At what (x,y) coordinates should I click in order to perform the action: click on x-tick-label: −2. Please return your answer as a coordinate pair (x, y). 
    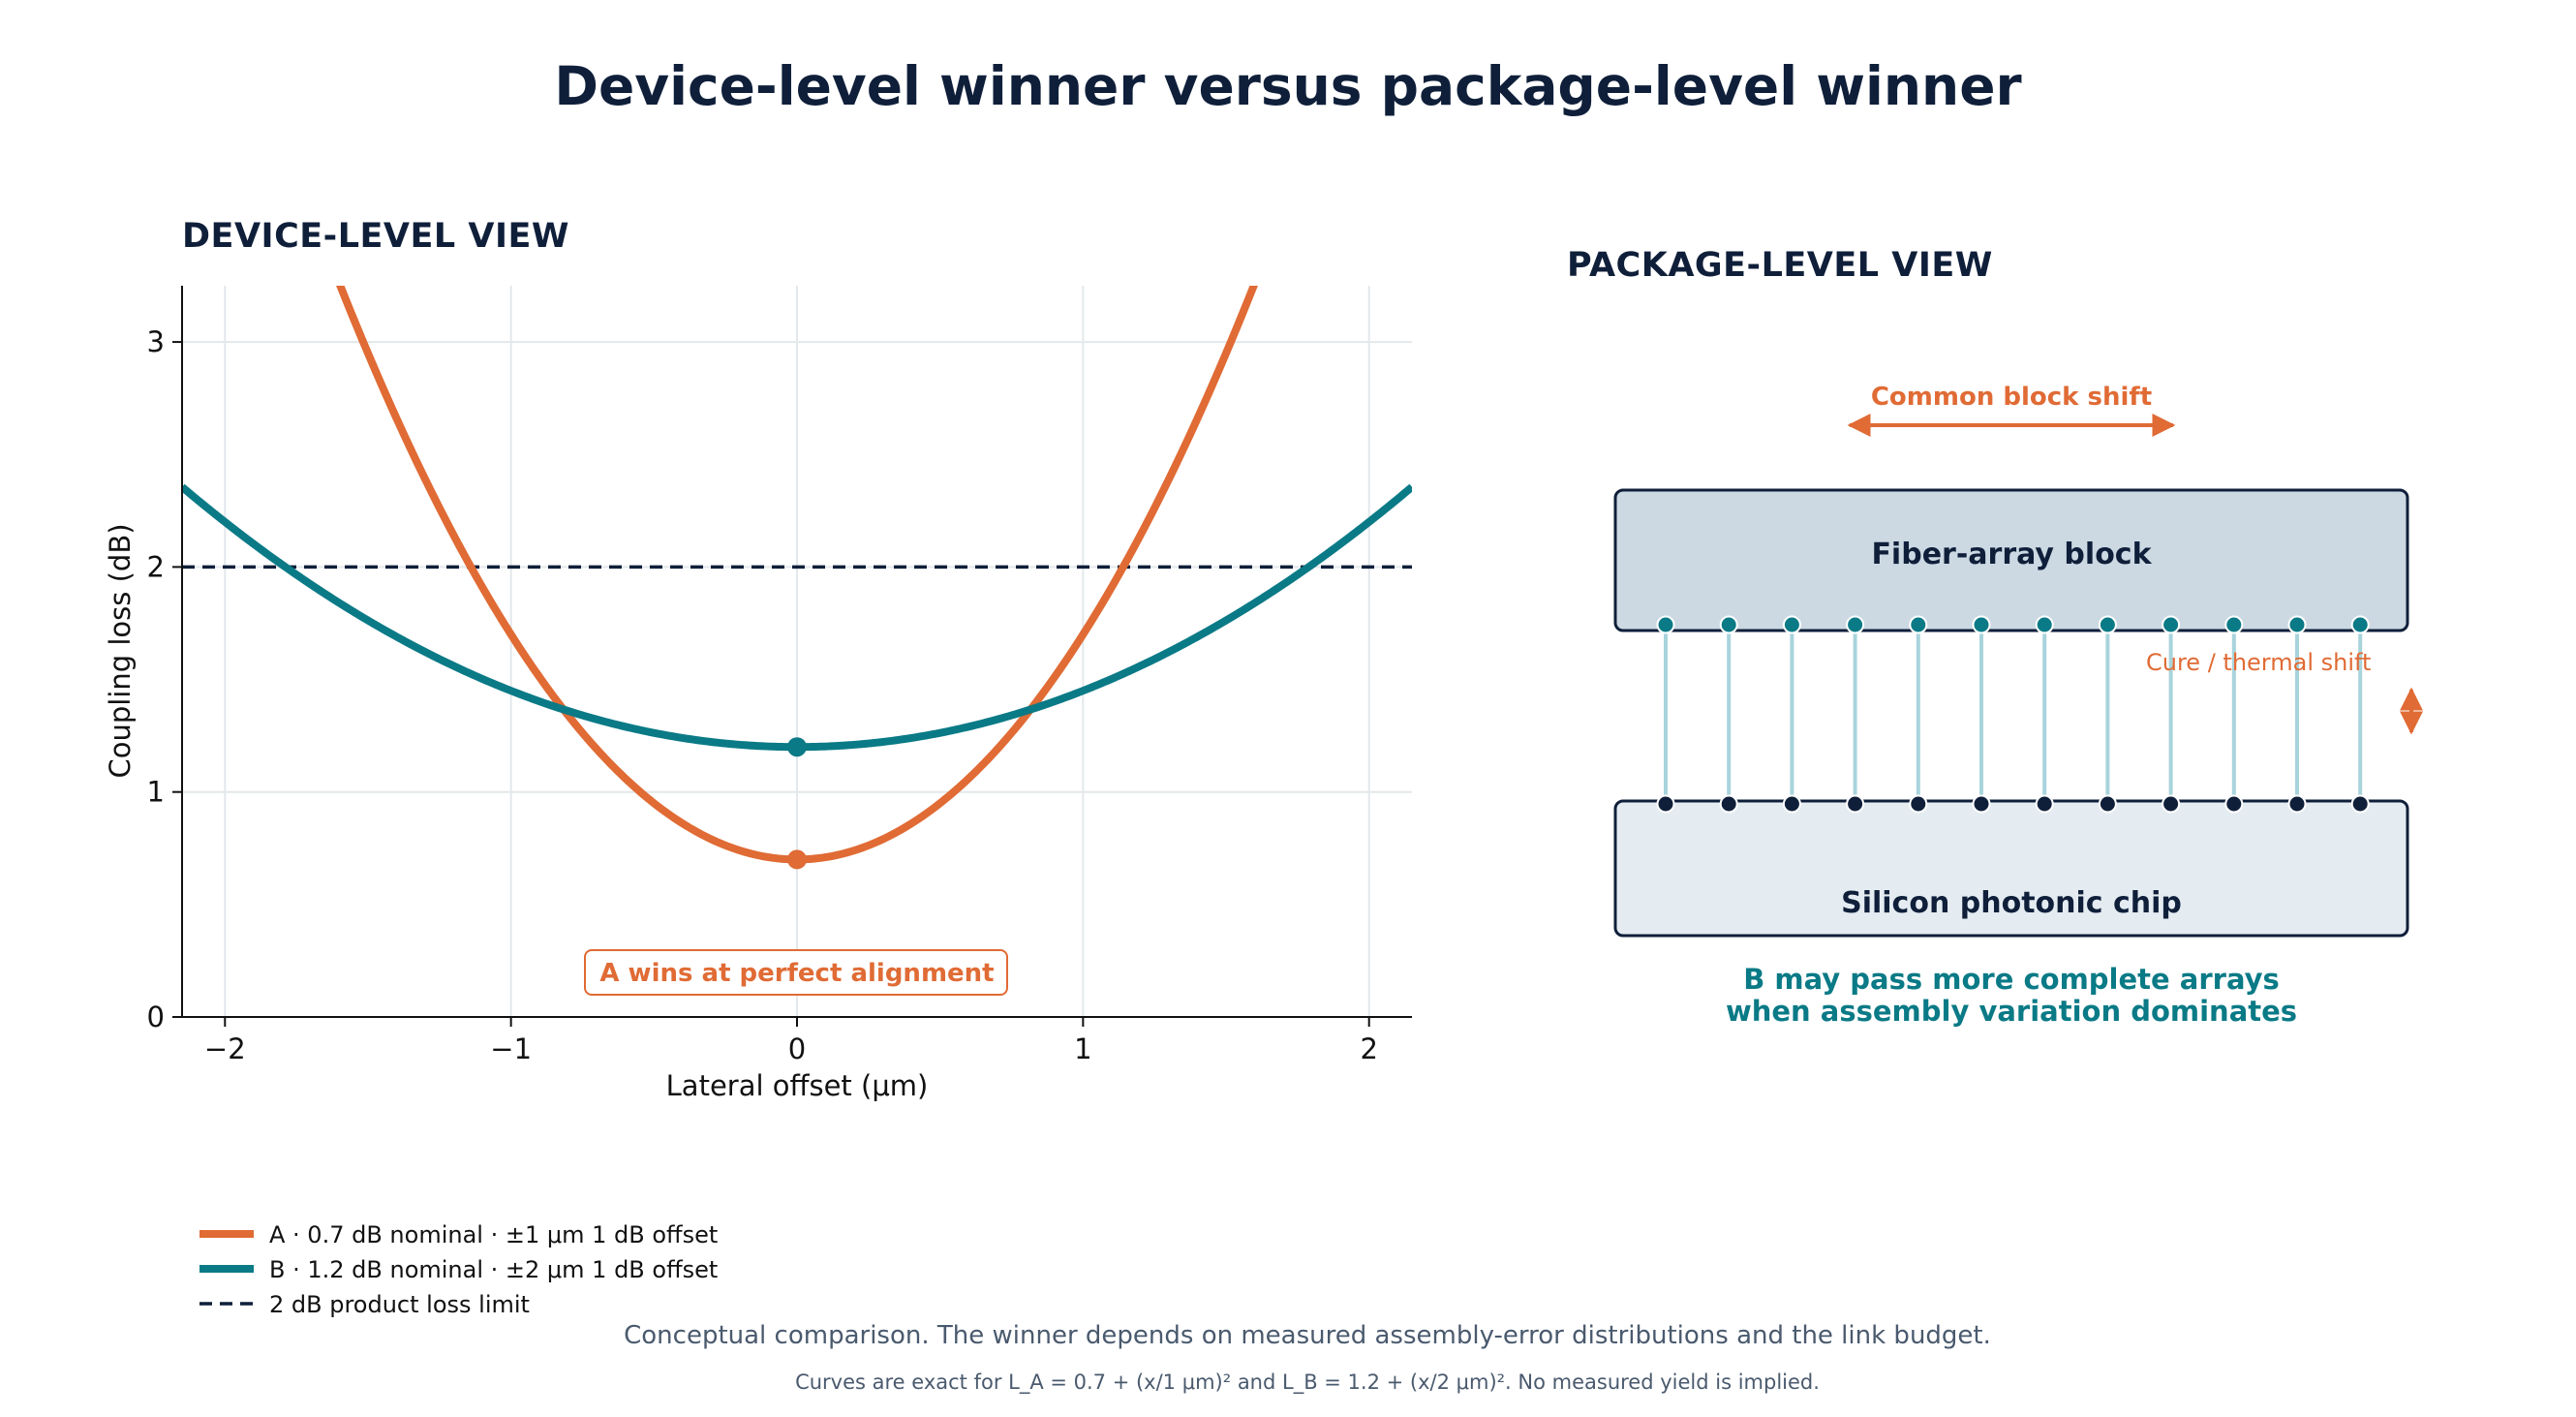
    Looking at the image, I should click on (225, 1048).